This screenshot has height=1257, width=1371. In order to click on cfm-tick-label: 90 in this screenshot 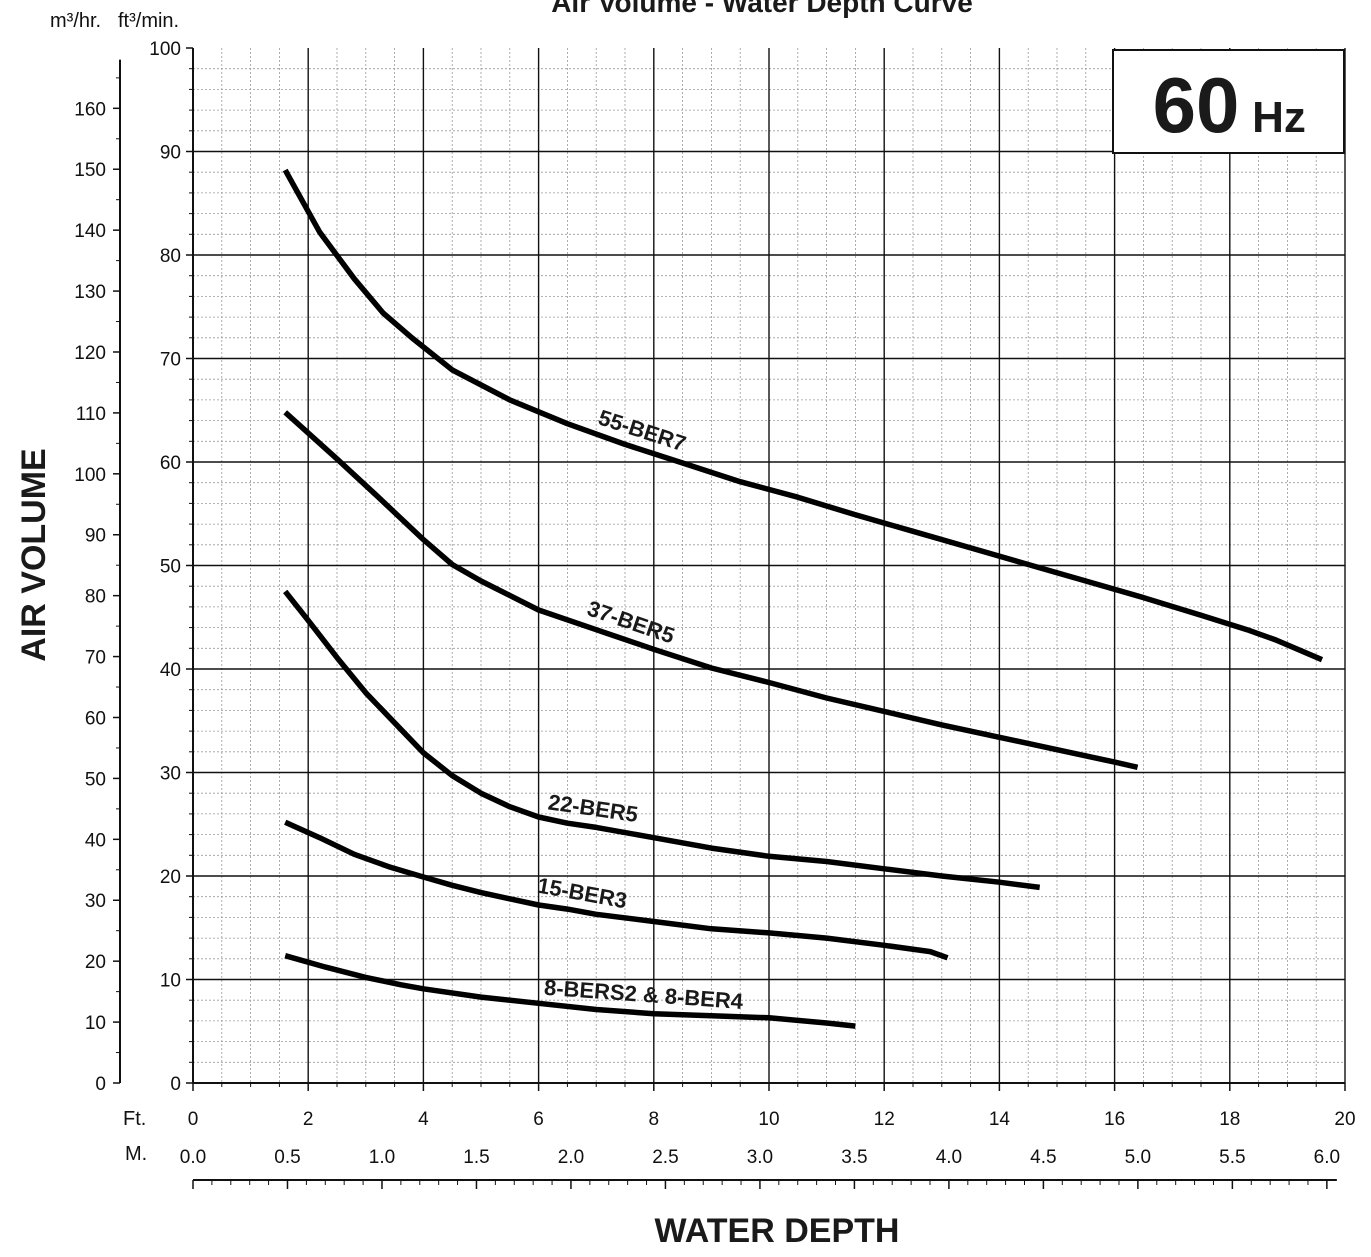, I will do `click(170, 153)`.